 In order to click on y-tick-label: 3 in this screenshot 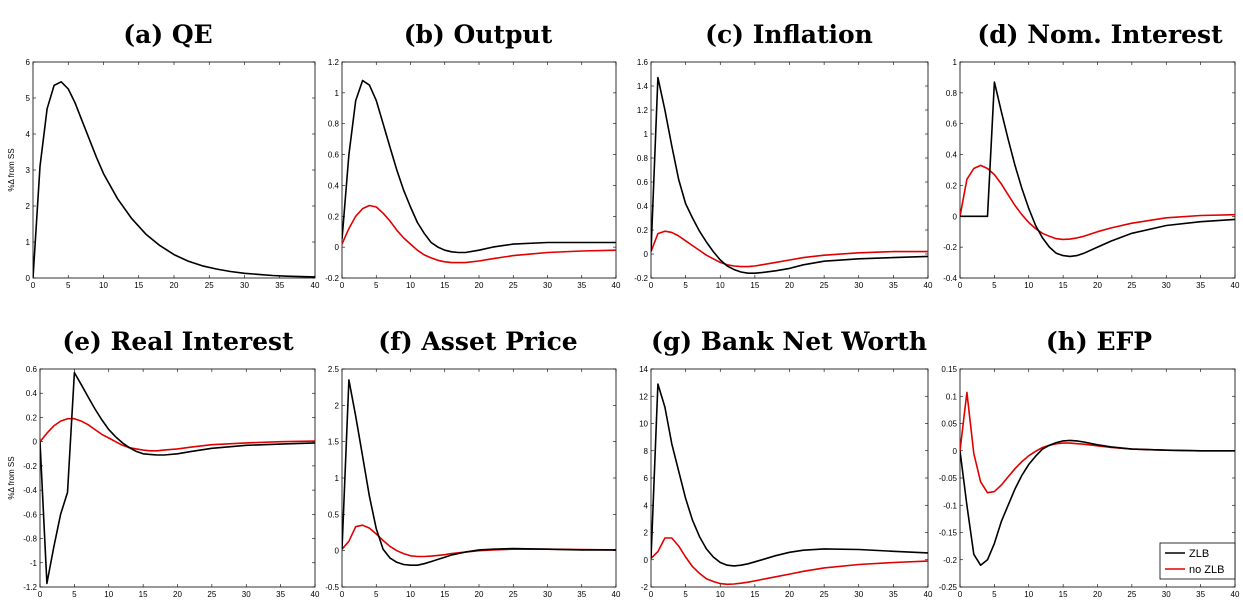, I will do `click(28, 170)`.